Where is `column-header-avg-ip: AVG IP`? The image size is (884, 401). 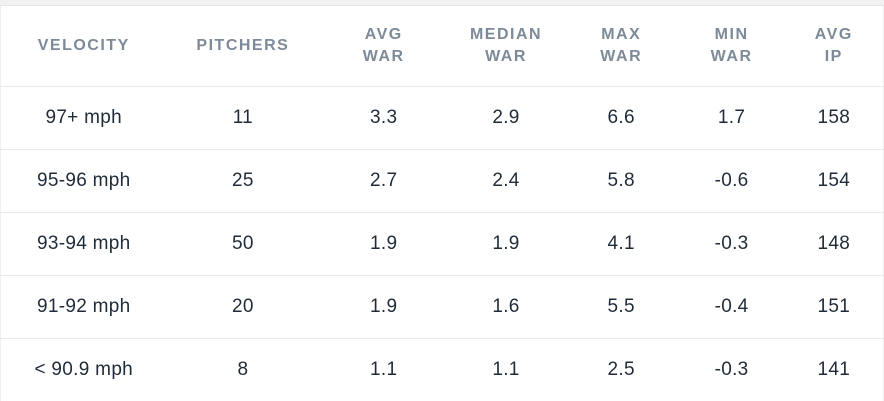
column-header-avg-ip: AVG IP is located at coordinates (834, 46).